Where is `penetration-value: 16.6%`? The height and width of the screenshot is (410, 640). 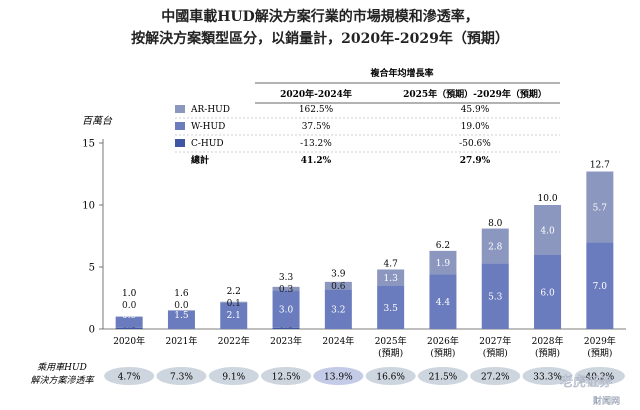
penetration-value: 16.6% is located at coordinates (390, 378).